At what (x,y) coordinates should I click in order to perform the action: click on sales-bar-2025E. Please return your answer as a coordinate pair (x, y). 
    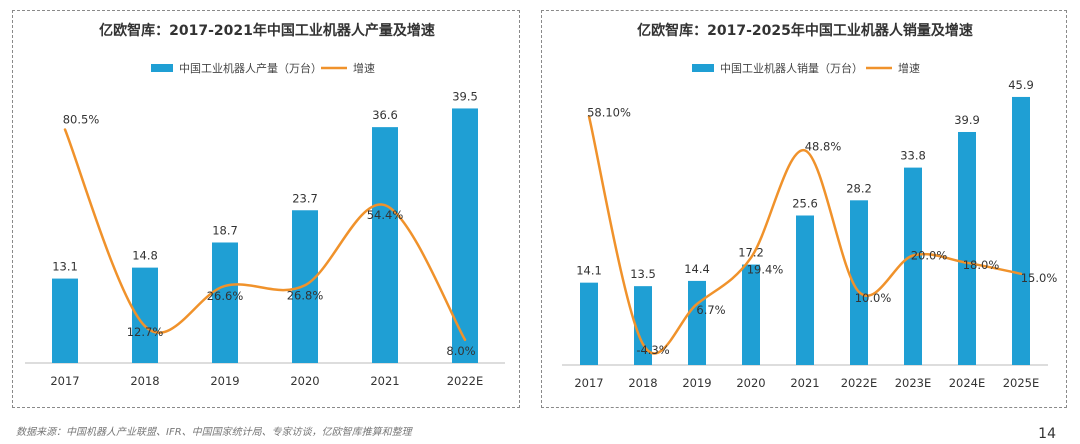
    Looking at the image, I should click on (1021, 230).